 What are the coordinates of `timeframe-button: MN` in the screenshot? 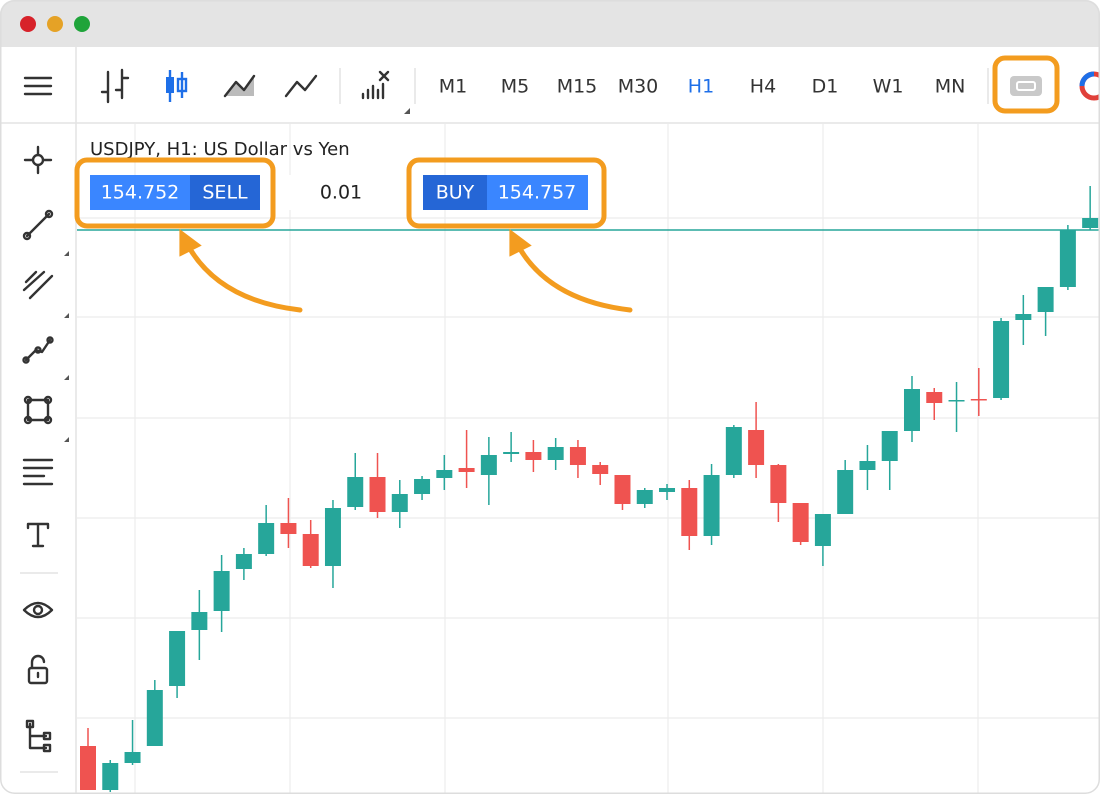 It's located at (950, 87).